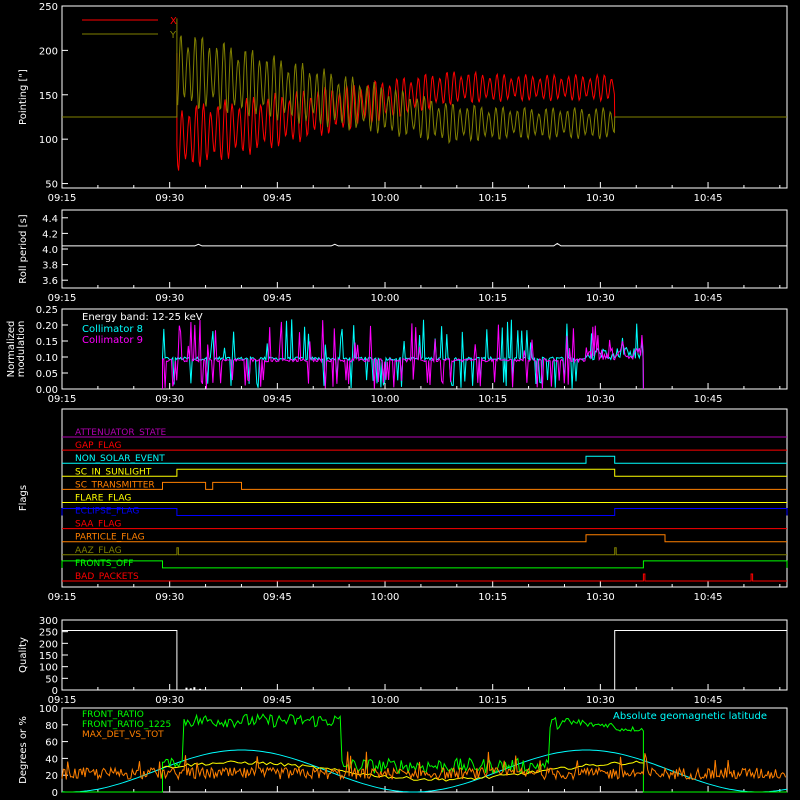 This screenshot has width=800, height=800. What do you see at coordinates (107, 577) in the screenshot?
I see `flag-label: BAD_PACKETS` at bounding box center [107, 577].